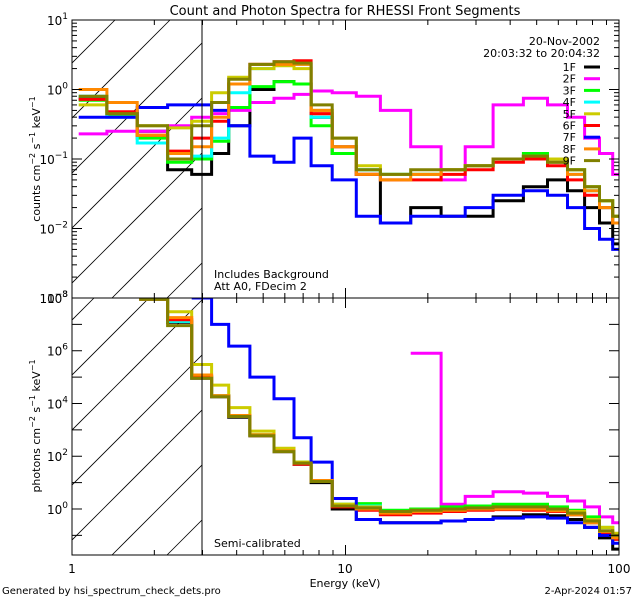 Image resolution: width=640 pixels, height=600 pixels. What do you see at coordinates (53, 229) in the screenshot?
I see `y-tick-label: 10⁻²` at bounding box center [53, 229].